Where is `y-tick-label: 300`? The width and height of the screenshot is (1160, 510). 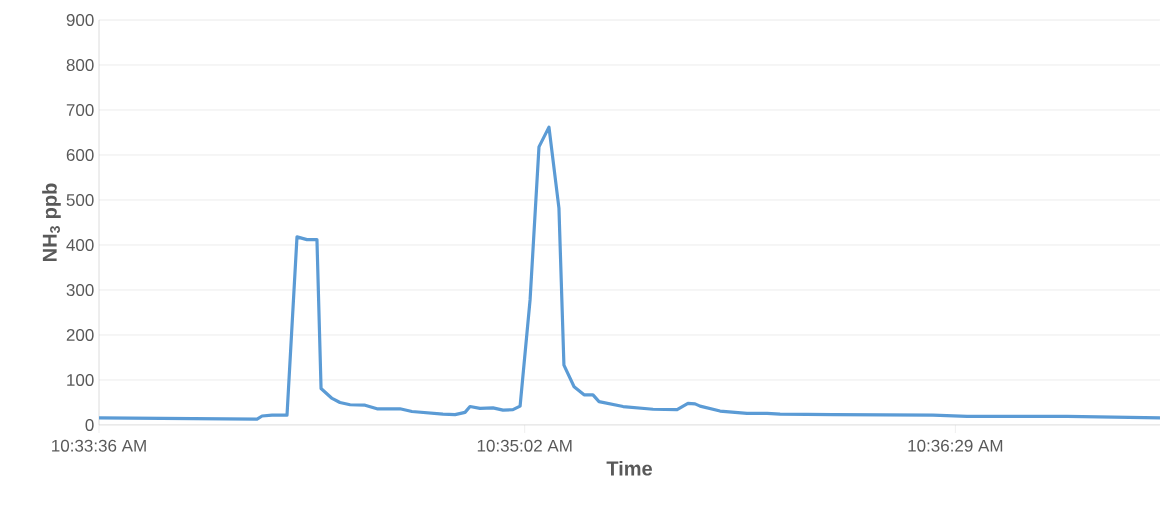 y-tick-label: 300 is located at coordinates (80, 290).